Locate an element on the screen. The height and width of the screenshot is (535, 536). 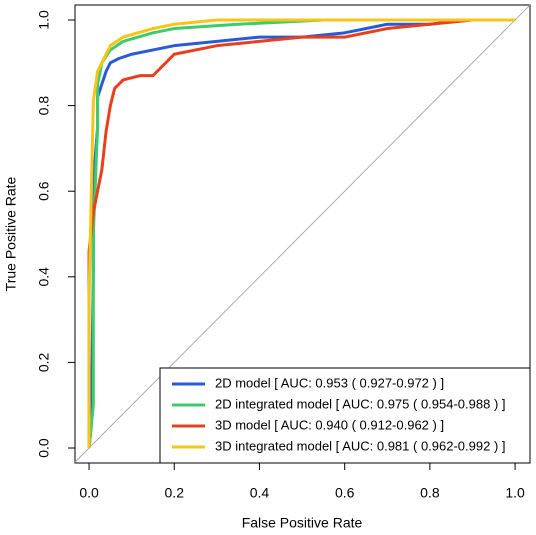
y-tick-label: 0.0 is located at coordinates (44, 448).